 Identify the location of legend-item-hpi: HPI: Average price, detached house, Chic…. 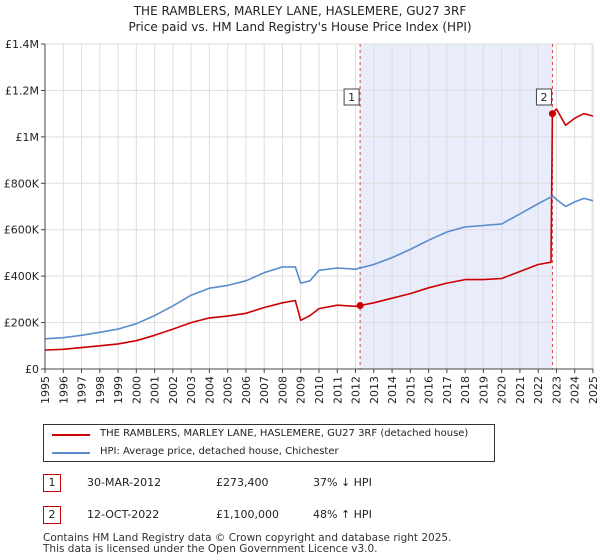
(269, 453).